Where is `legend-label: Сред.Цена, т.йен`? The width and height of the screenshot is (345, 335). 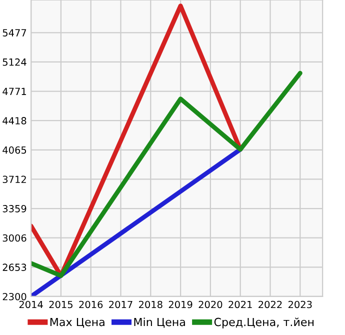 legend-label: Сред.Цена, т.йен is located at coordinates (264, 323).